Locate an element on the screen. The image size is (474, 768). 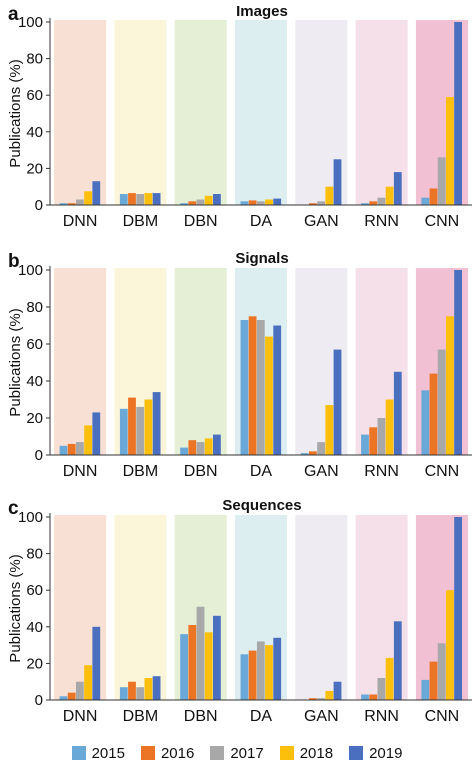
y-tick-label: 100 is located at coordinates (30, 270).